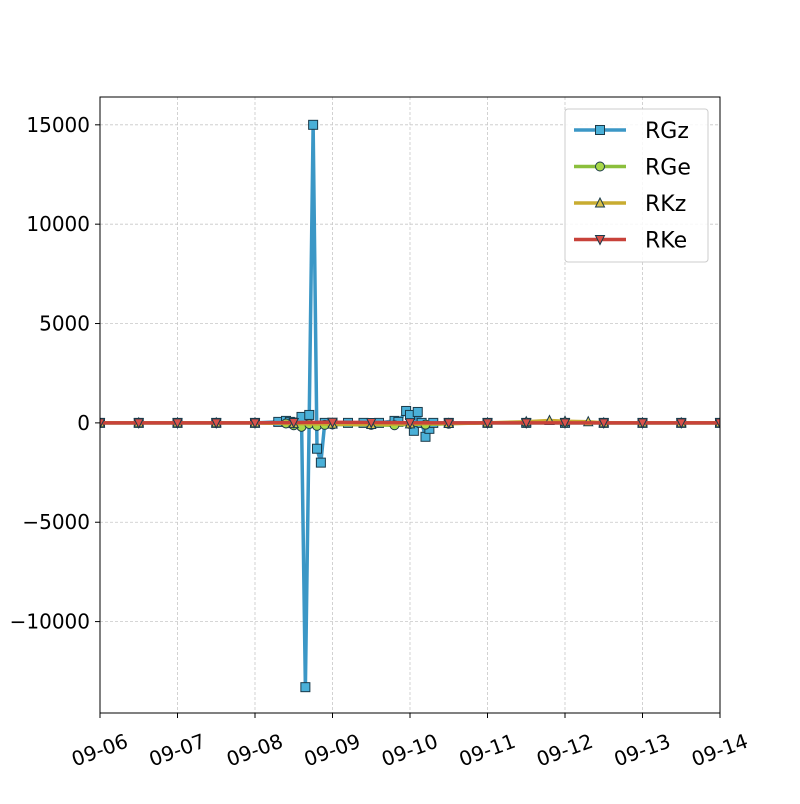 The image size is (800, 804). What do you see at coordinates (564, 750) in the screenshot?
I see `x-tick-label: 09-12` at bounding box center [564, 750].